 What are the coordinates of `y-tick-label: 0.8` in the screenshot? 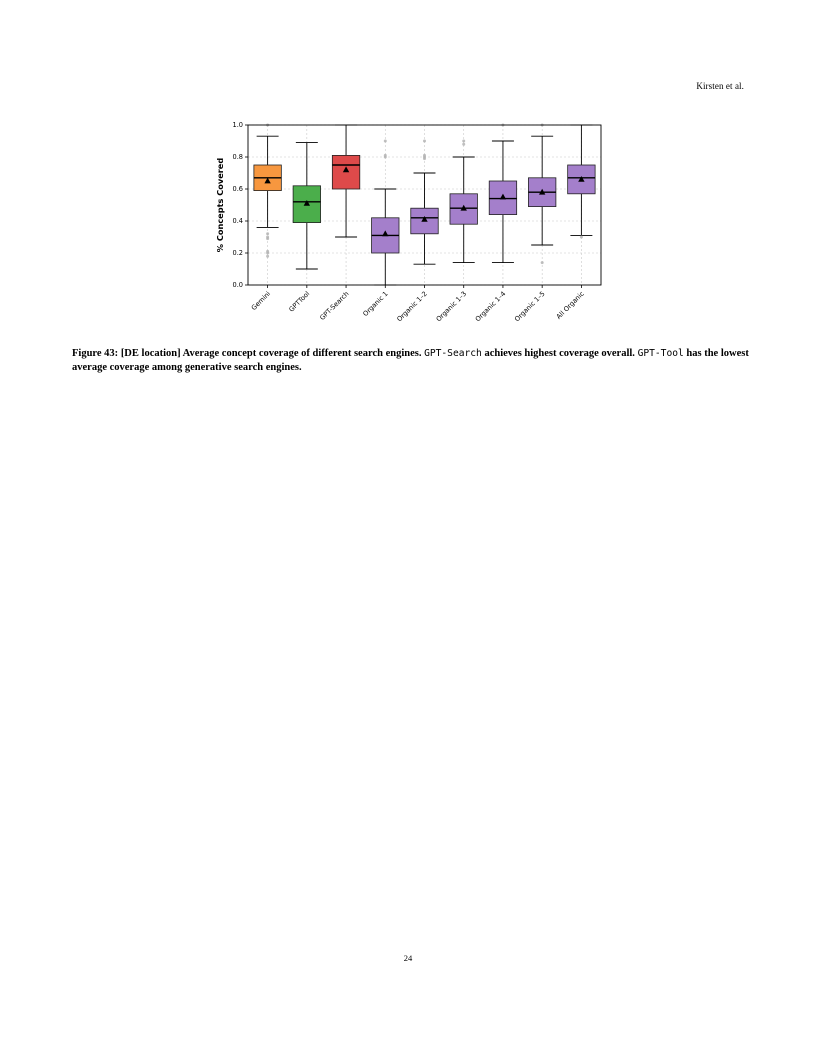 It's located at (238, 157).